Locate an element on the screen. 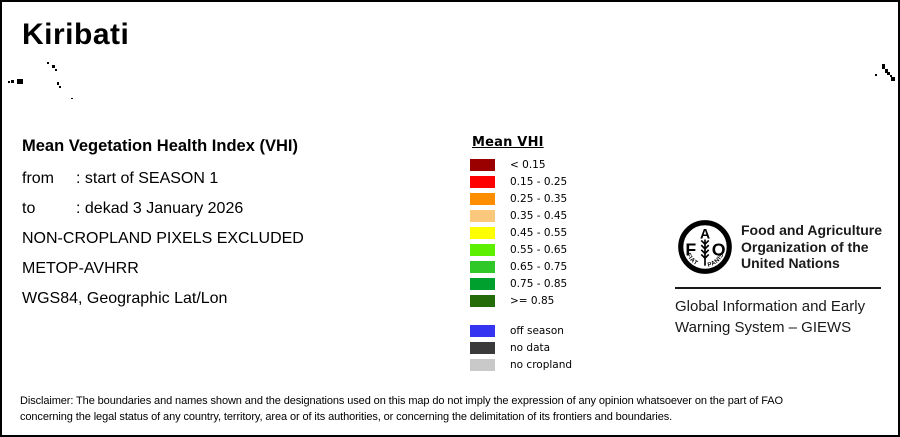 This screenshot has width=900, height=437. legend-item: 0.55 - 0.65 is located at coordinates (550, 249).